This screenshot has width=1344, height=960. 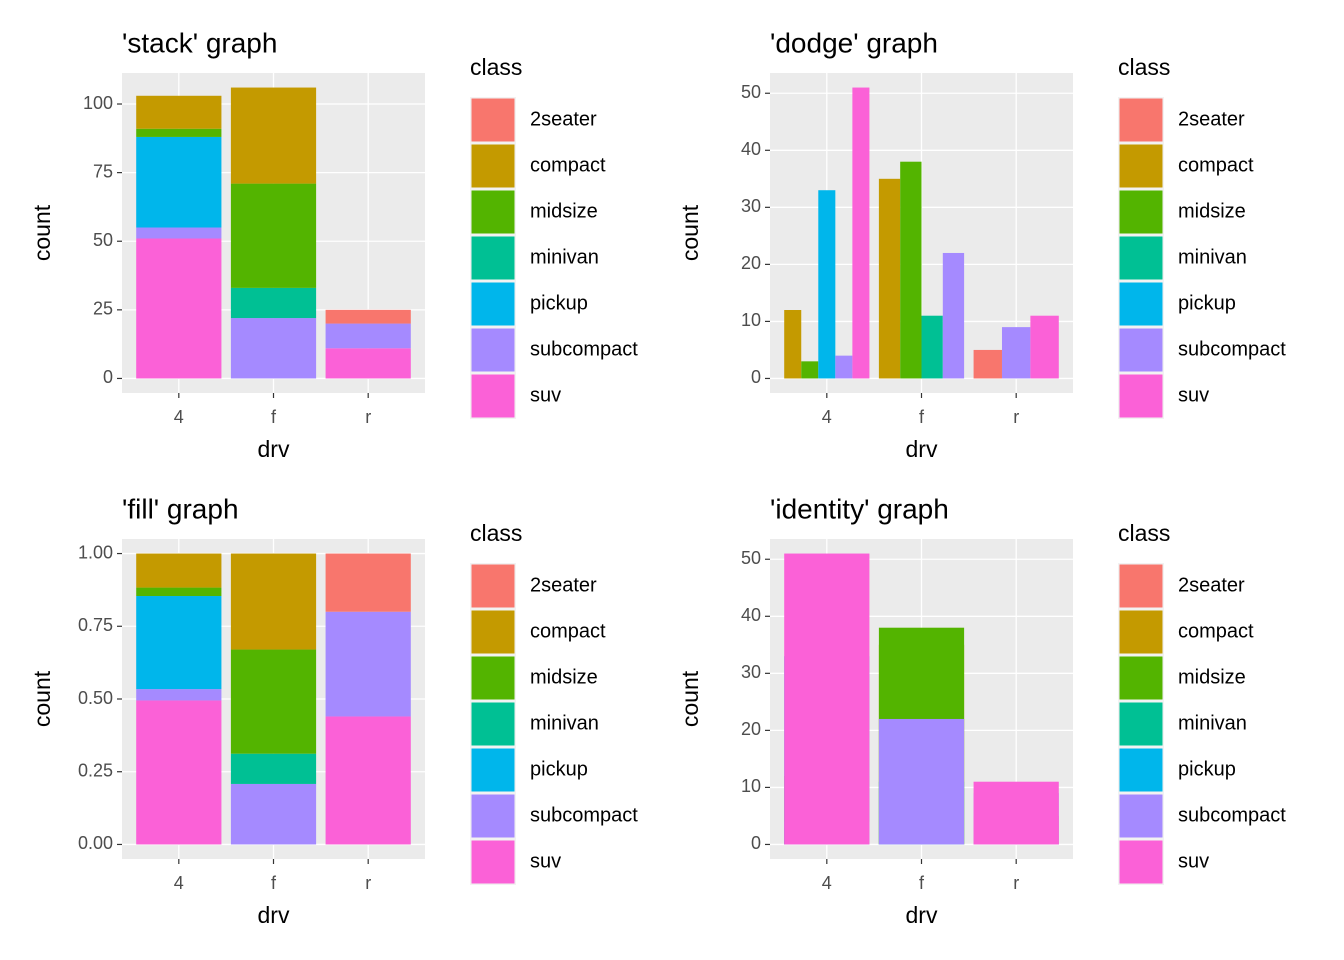 What do you see at coordinates (98, 103) in the screenshot?
I see `y-tick-label: 100` at bounding box center [98, 103].